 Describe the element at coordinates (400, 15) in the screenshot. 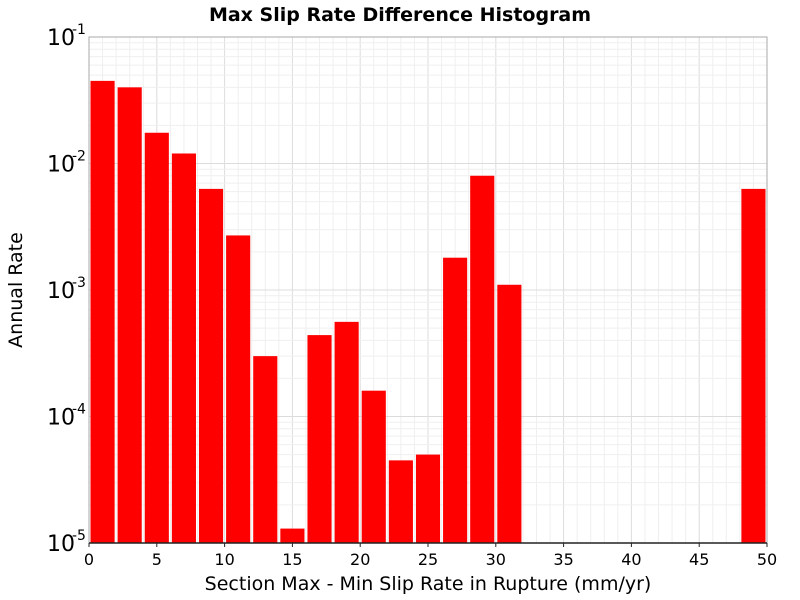

I see `chart-title: Max Slip Rate Difference Histogram` at that location.